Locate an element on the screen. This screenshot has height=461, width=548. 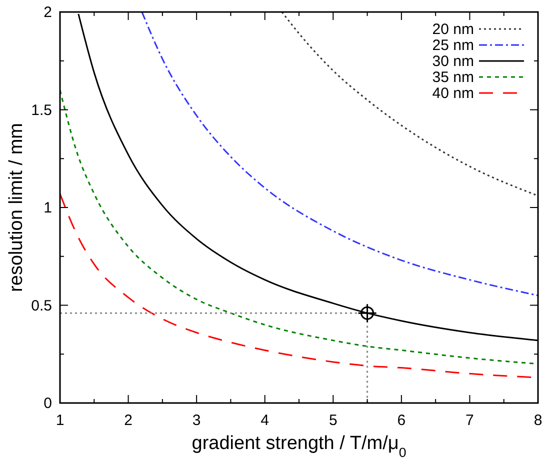
legend-label: 20 nm is located at coordinates (453, 29).